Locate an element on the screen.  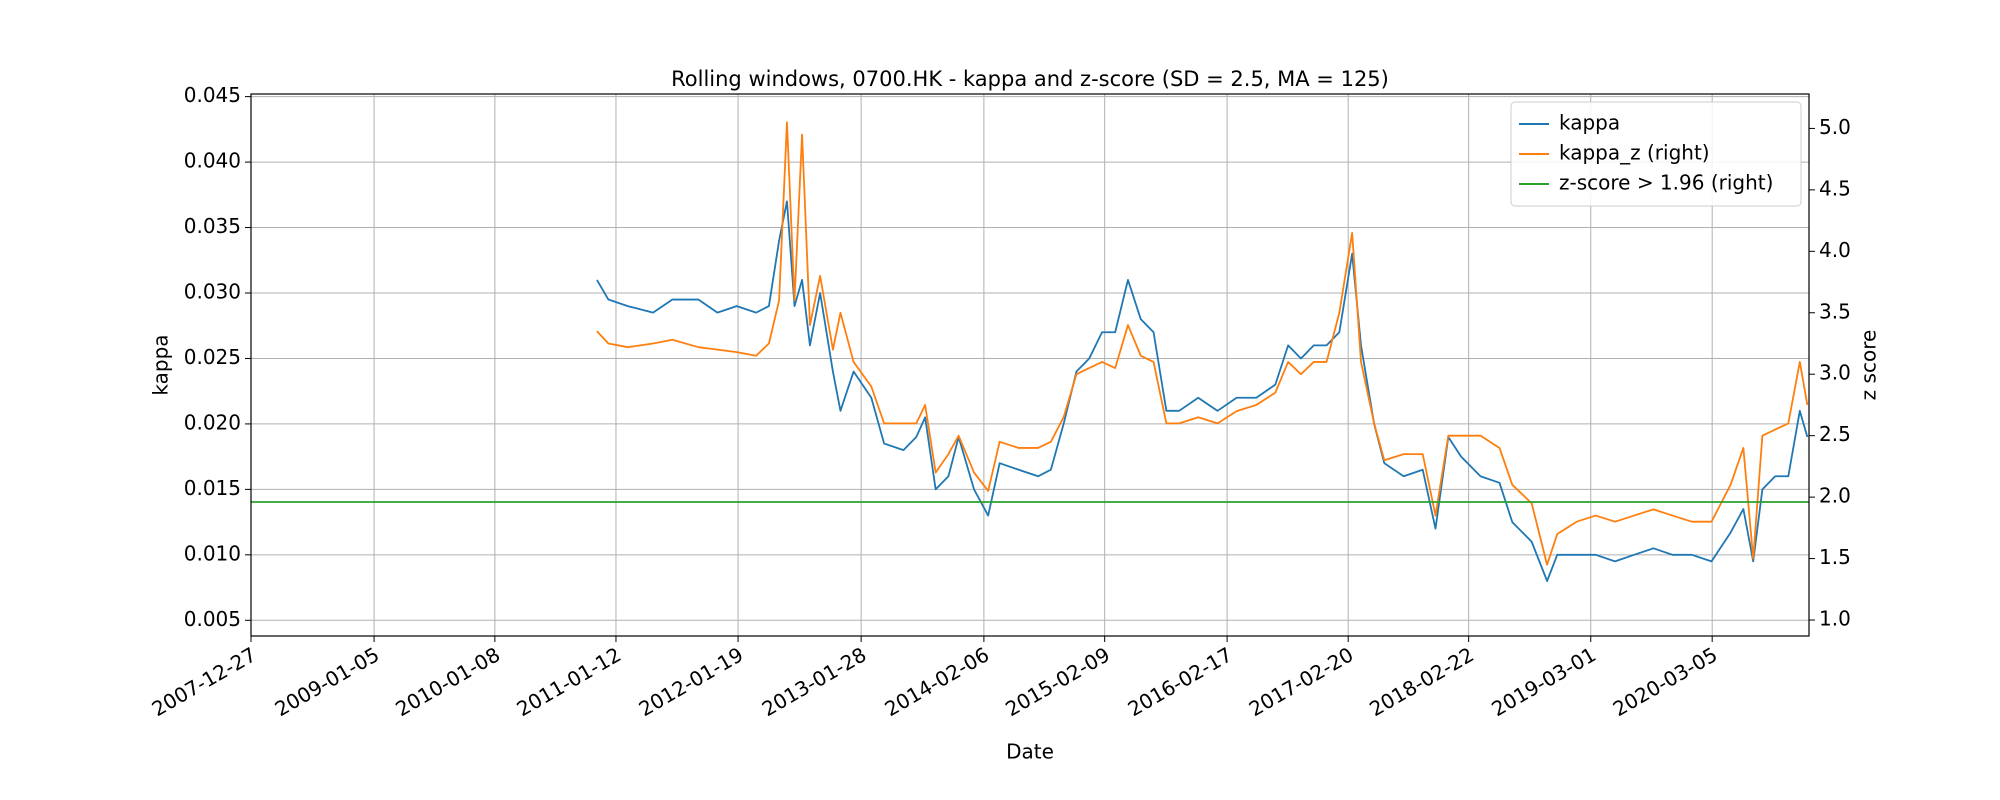
y2-tick-label: 1.5 is located at coordinates (1835, 557).